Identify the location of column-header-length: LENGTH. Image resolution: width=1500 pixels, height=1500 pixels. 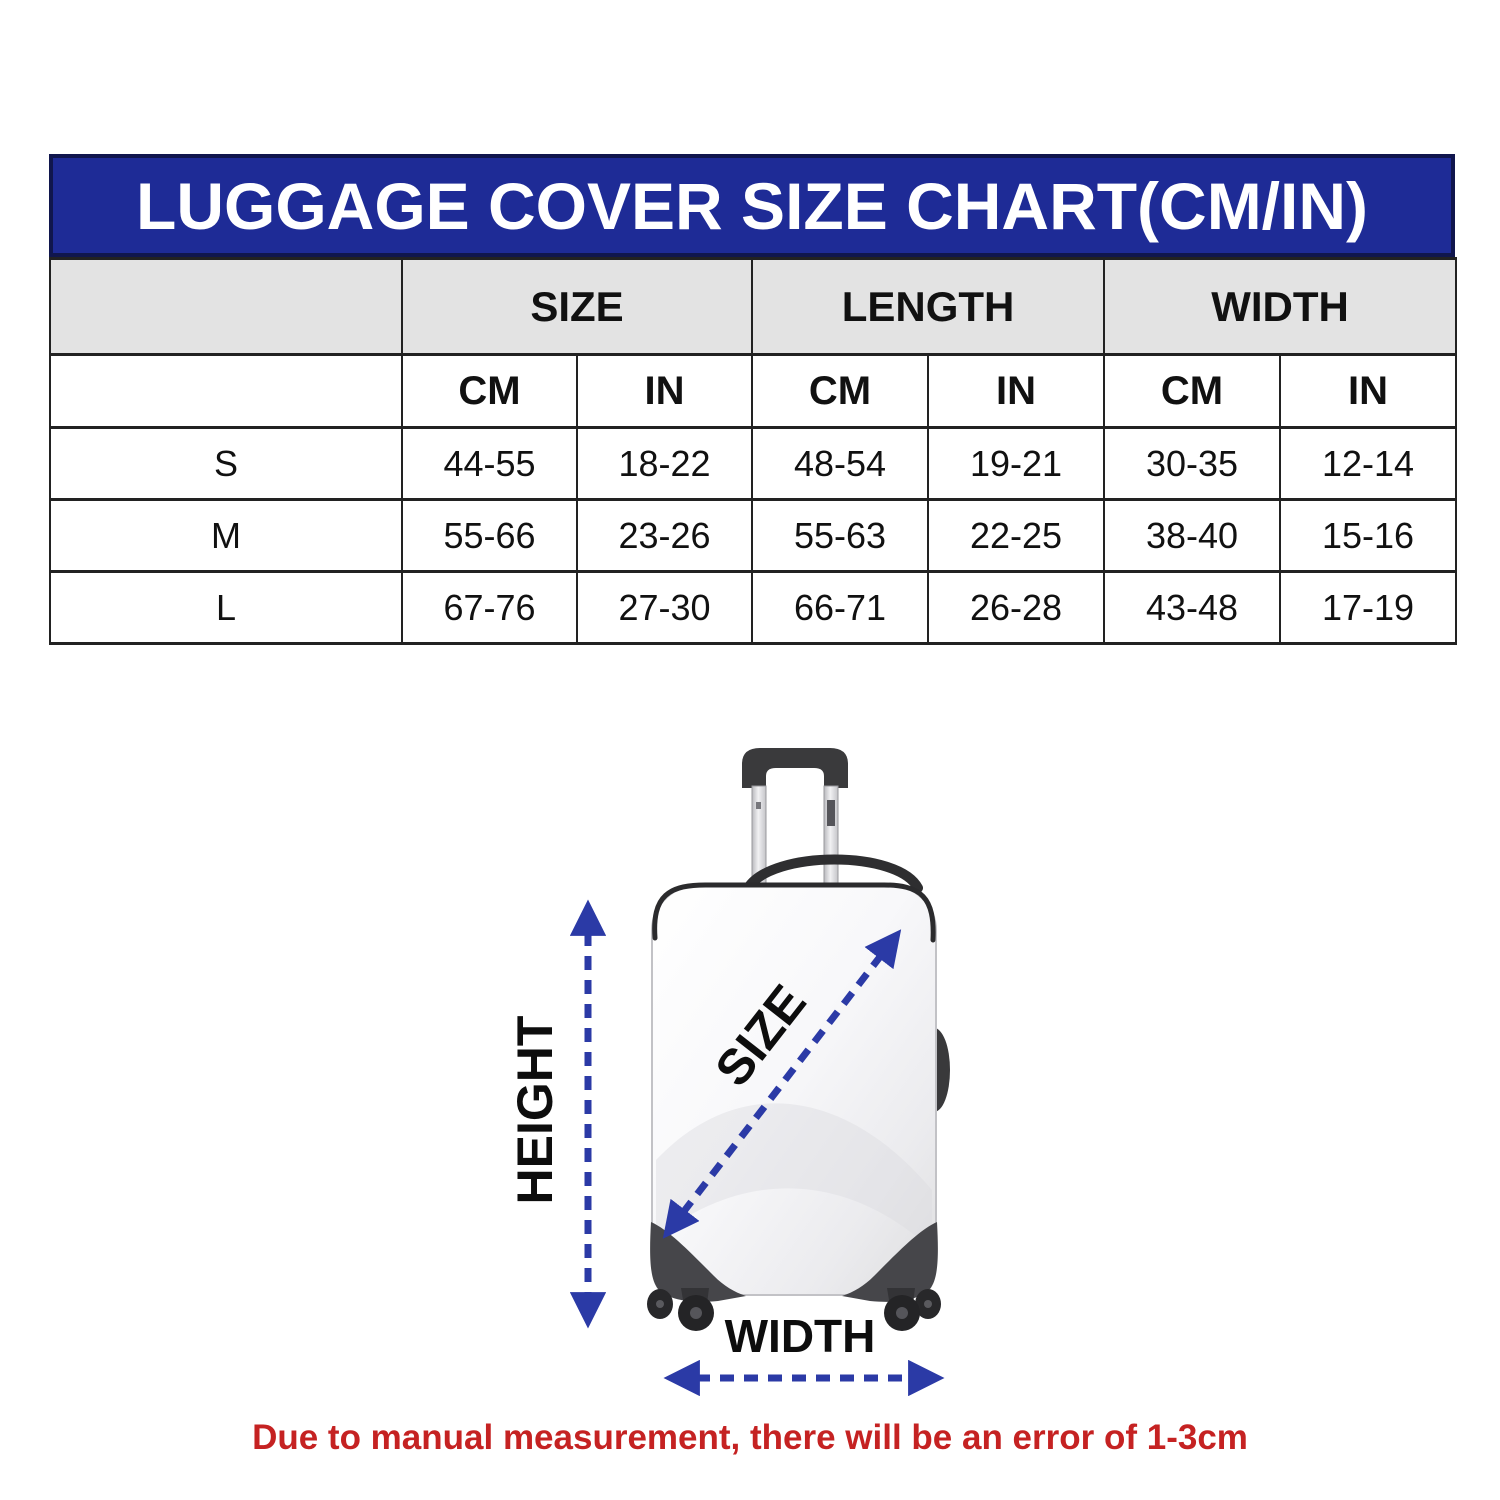
(928, 306).